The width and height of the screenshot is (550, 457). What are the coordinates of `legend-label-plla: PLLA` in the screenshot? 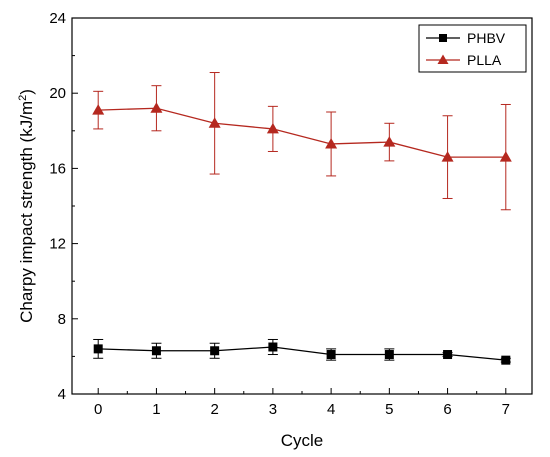 It's located at (484, 60).